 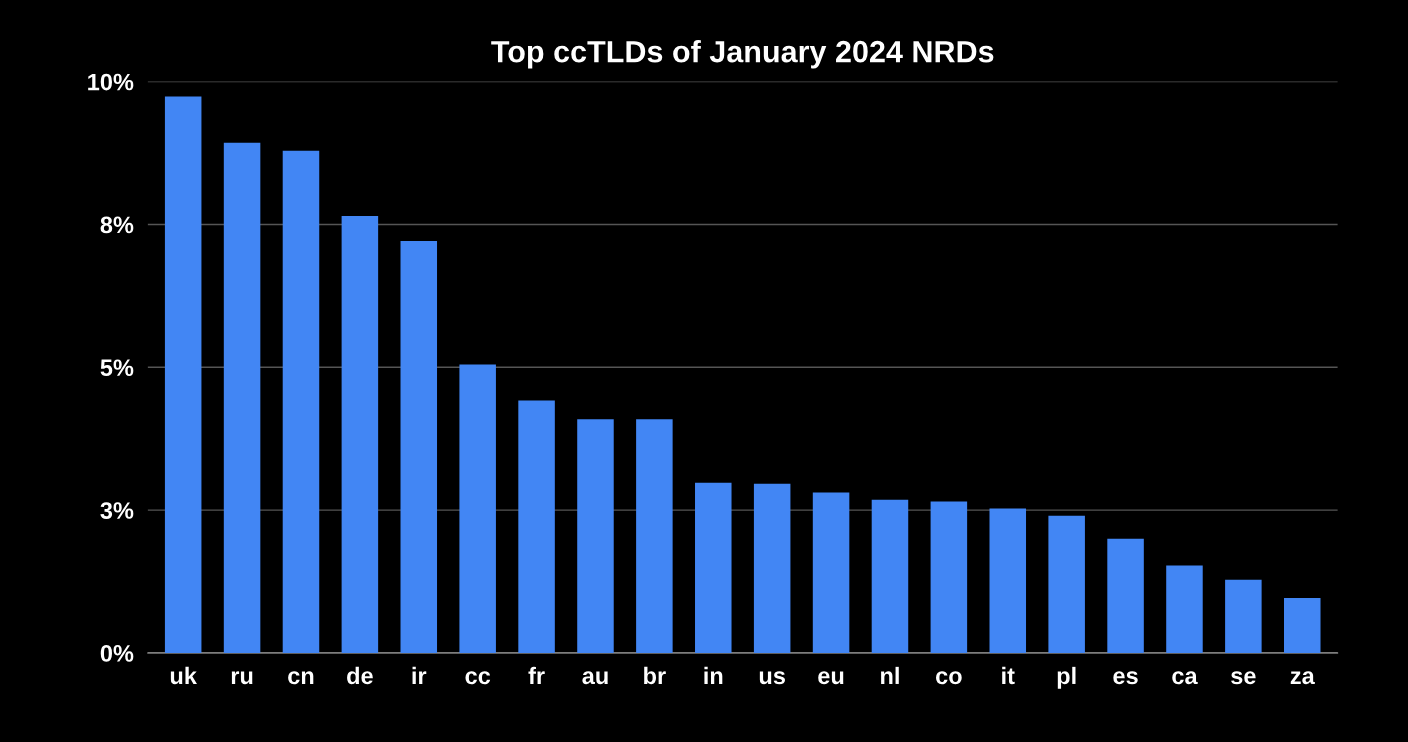 What do you see at coordinates (949, 678) in the screenshot?
I see `x-tick-label: co` at bounding box center [949, 678].